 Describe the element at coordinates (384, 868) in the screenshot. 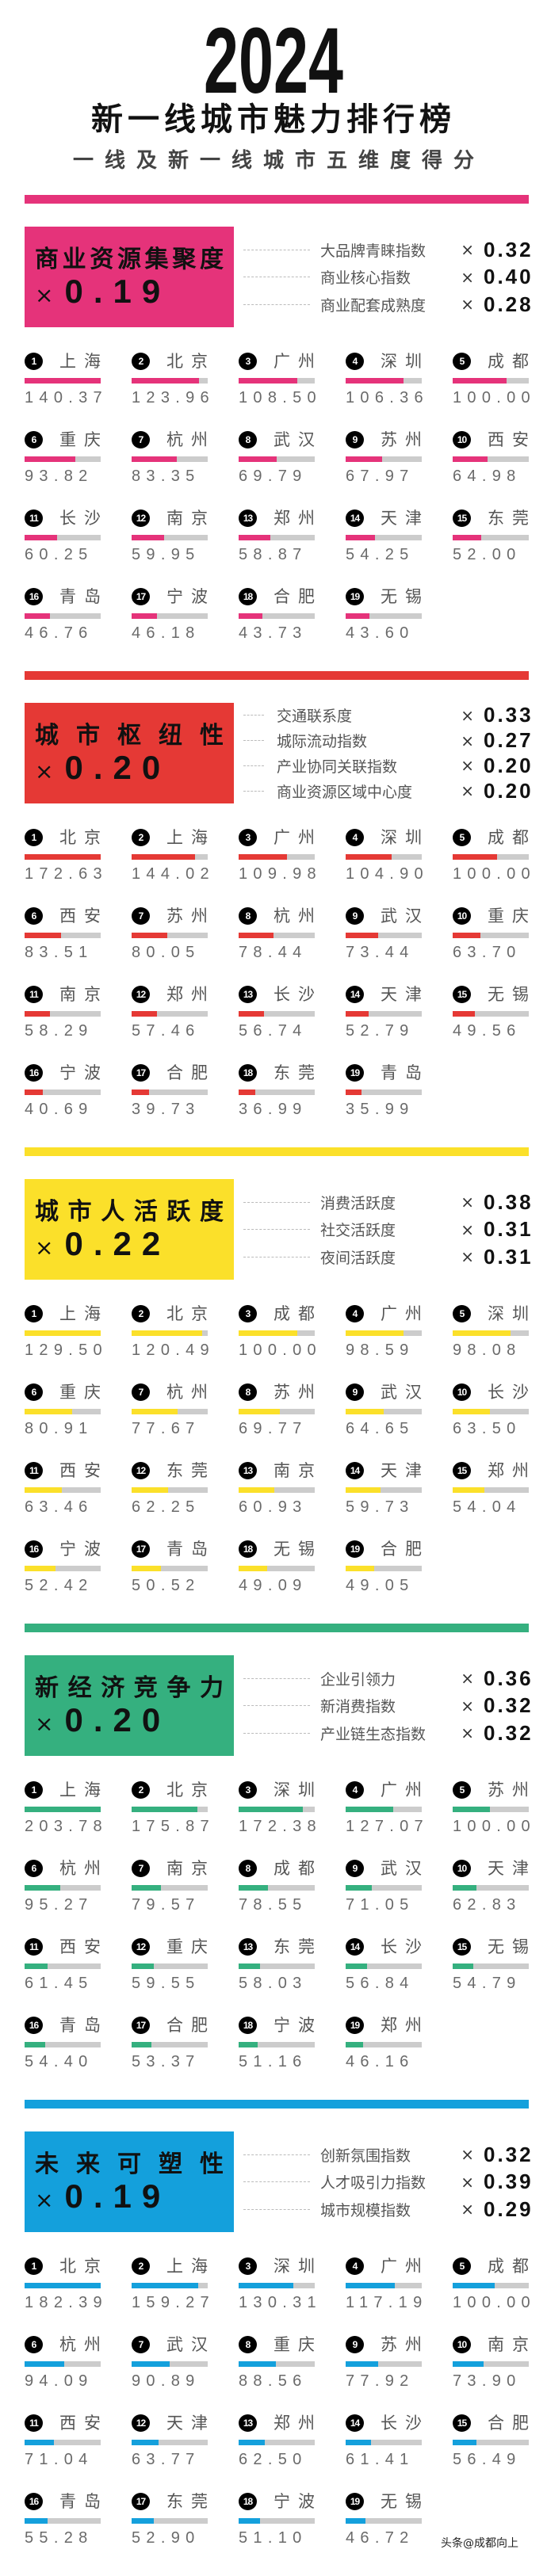

I see `city-score-item: 4 深圳 104.90` at that location.